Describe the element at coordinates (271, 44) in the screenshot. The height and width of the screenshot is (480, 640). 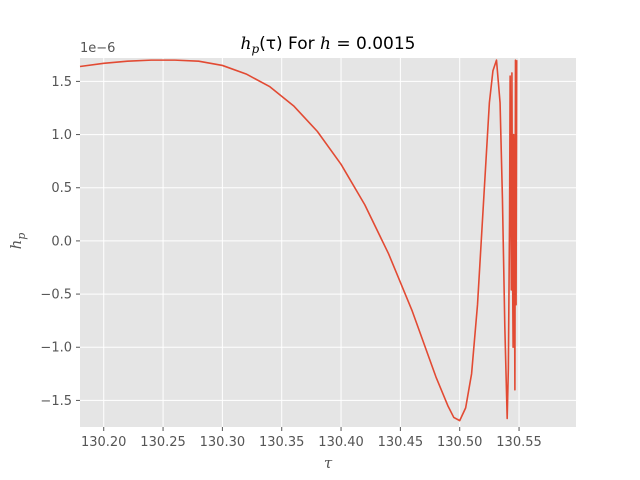
I see `title-arg: (τ)` at that location.